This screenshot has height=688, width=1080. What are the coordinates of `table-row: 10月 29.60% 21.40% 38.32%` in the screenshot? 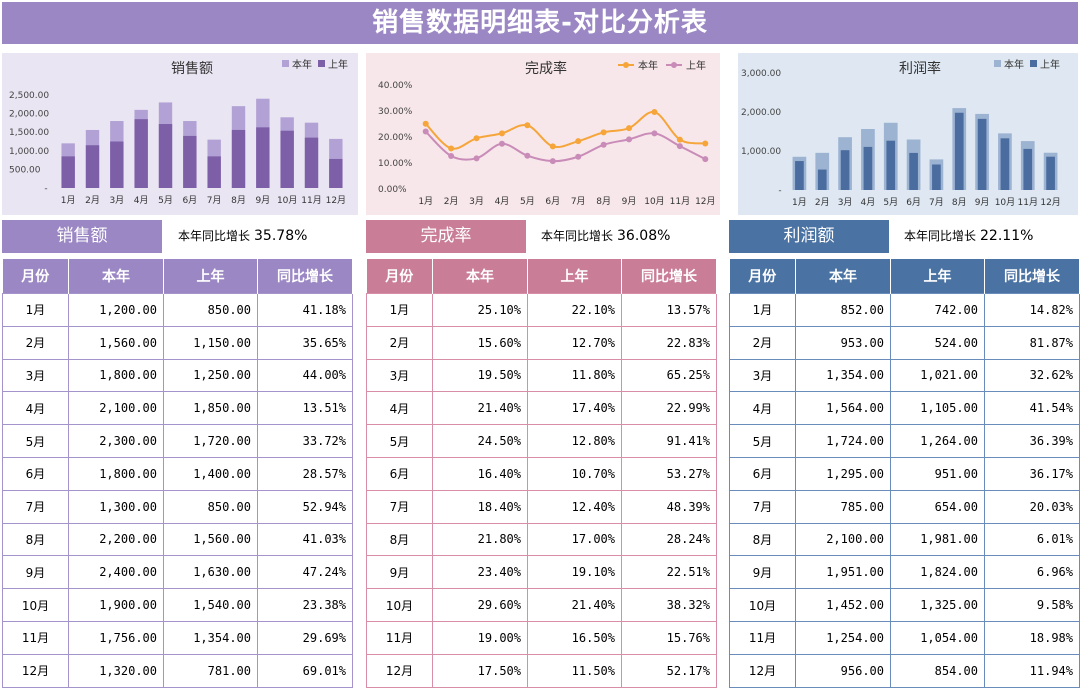 It's located at (541, 605).